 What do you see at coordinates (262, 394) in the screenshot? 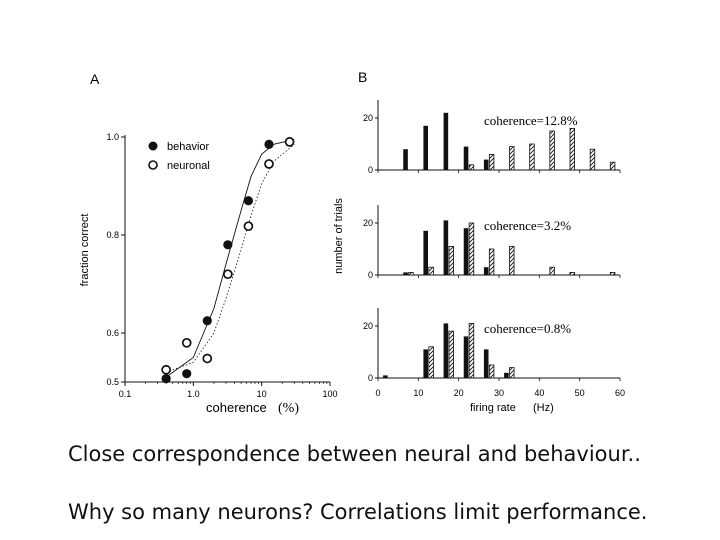
I see `panel-a-x-tick-label: 10` at bounding box center [262, 394].